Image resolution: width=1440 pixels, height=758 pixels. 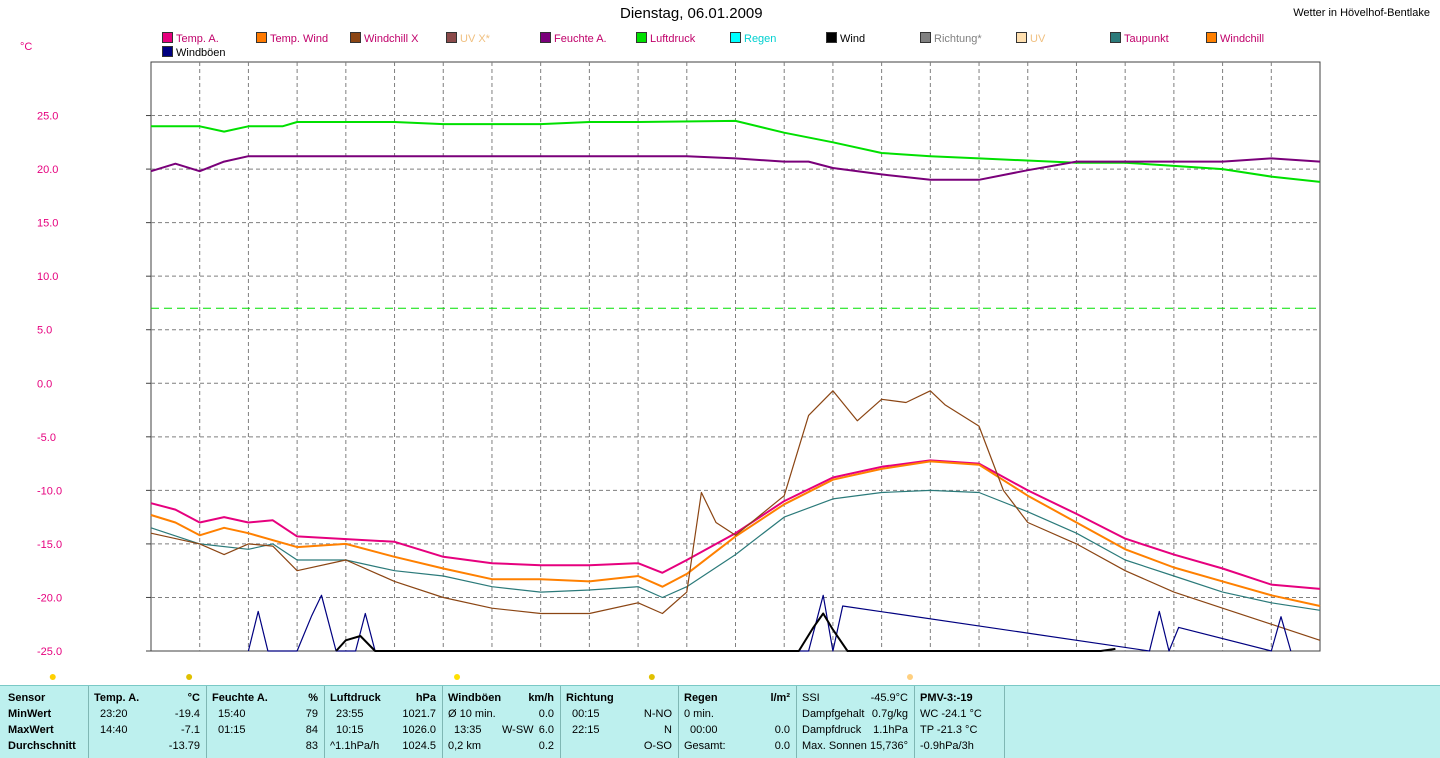 What do you see at coordinates (419, 714) in the screenshot?
I see `stats-luftdruck-min-val: 1021.7` at bounding box center [419, 714].